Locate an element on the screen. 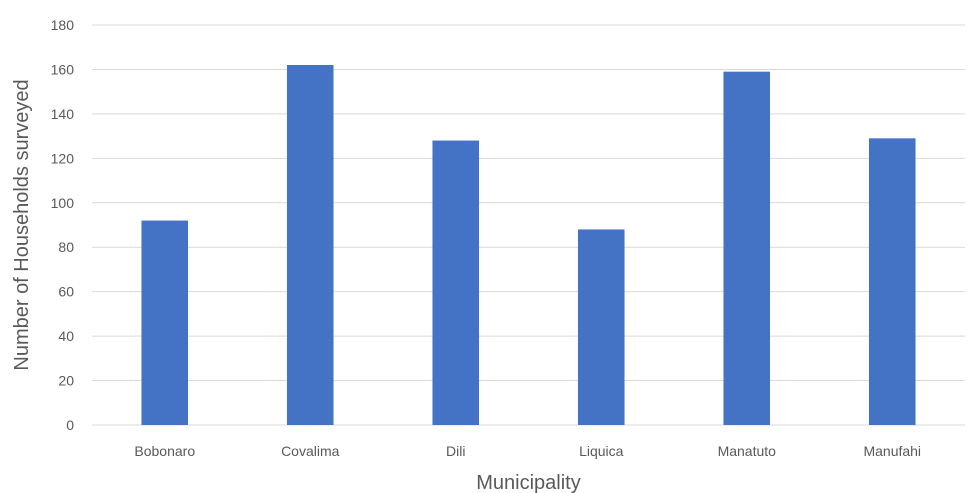  x-tick-label-dili: Dili is located at coordinates (455, 451).